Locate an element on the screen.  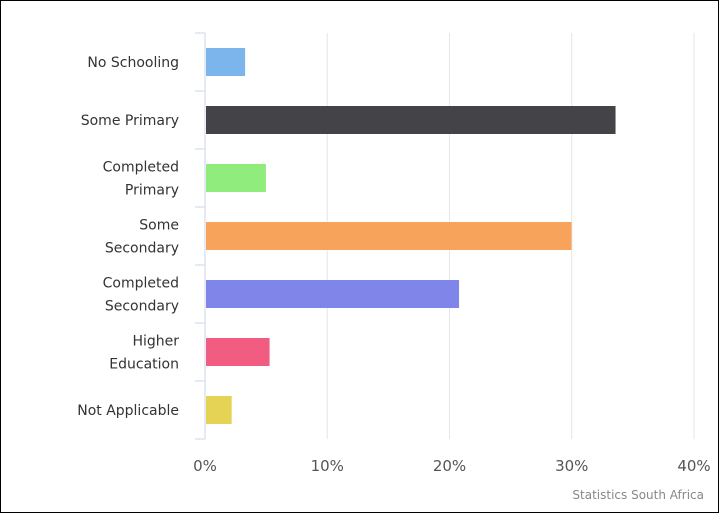
category-axis-ticks is located at coordinates (200, 236).